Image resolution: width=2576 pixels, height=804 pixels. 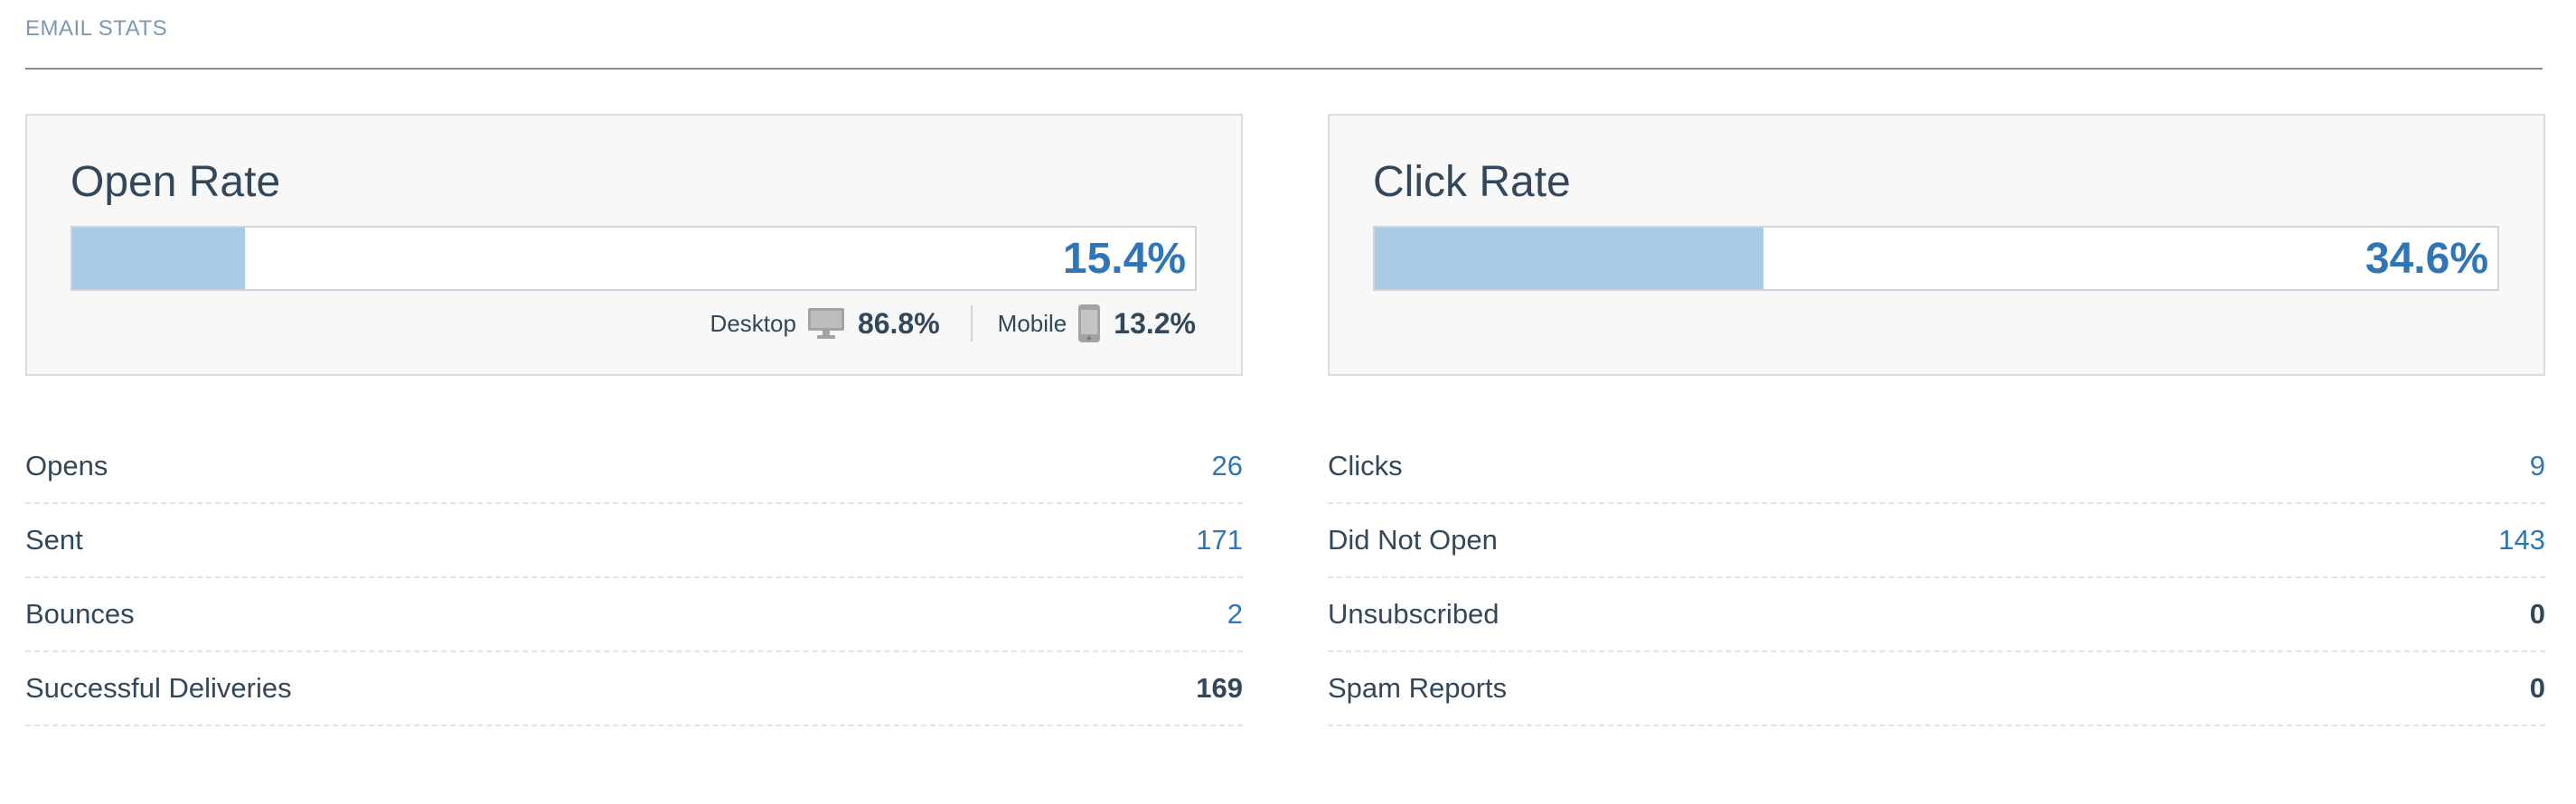 I want to click on section-title: EMAIL STATS, so click(x=96, y=28).